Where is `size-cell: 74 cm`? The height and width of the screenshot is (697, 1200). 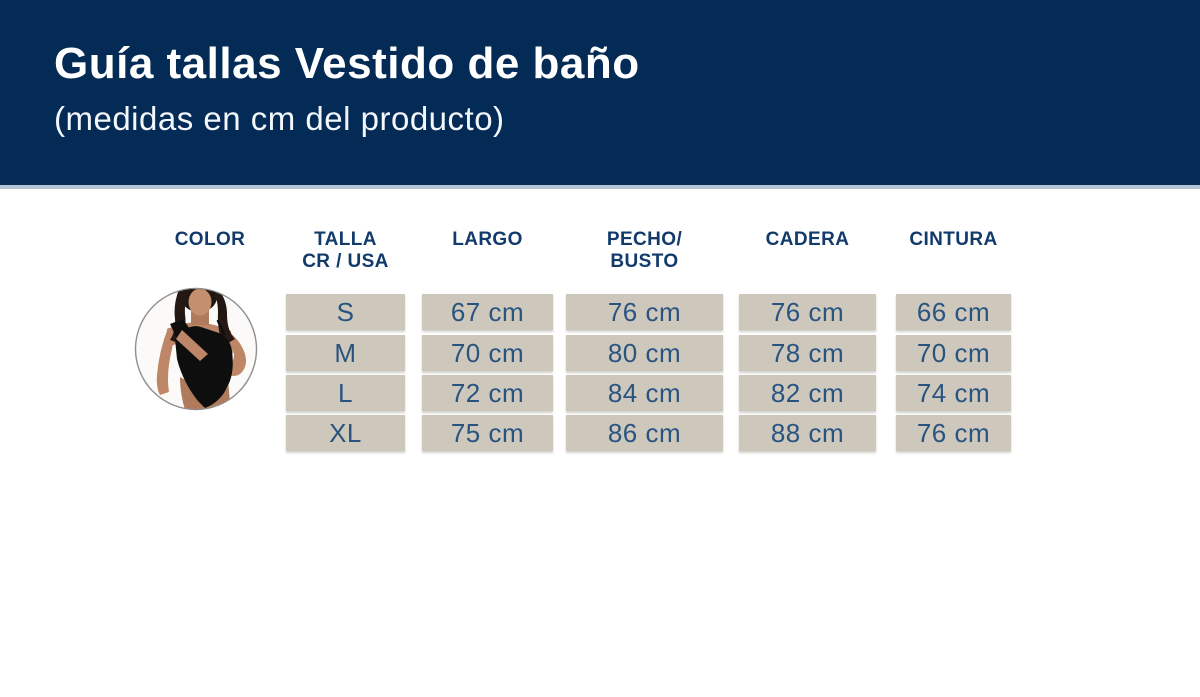 size-cell: 74 cm is located at coordinates (953, 393).